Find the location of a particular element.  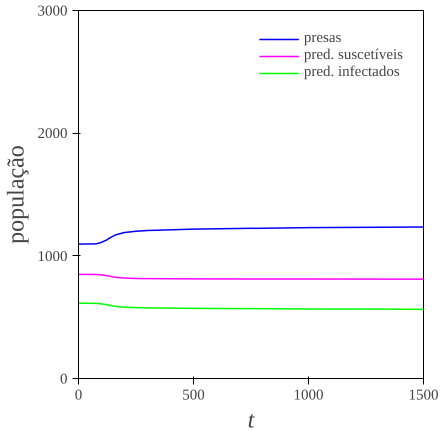

x-tick-label: 0 is located at coordinates (78, 396).